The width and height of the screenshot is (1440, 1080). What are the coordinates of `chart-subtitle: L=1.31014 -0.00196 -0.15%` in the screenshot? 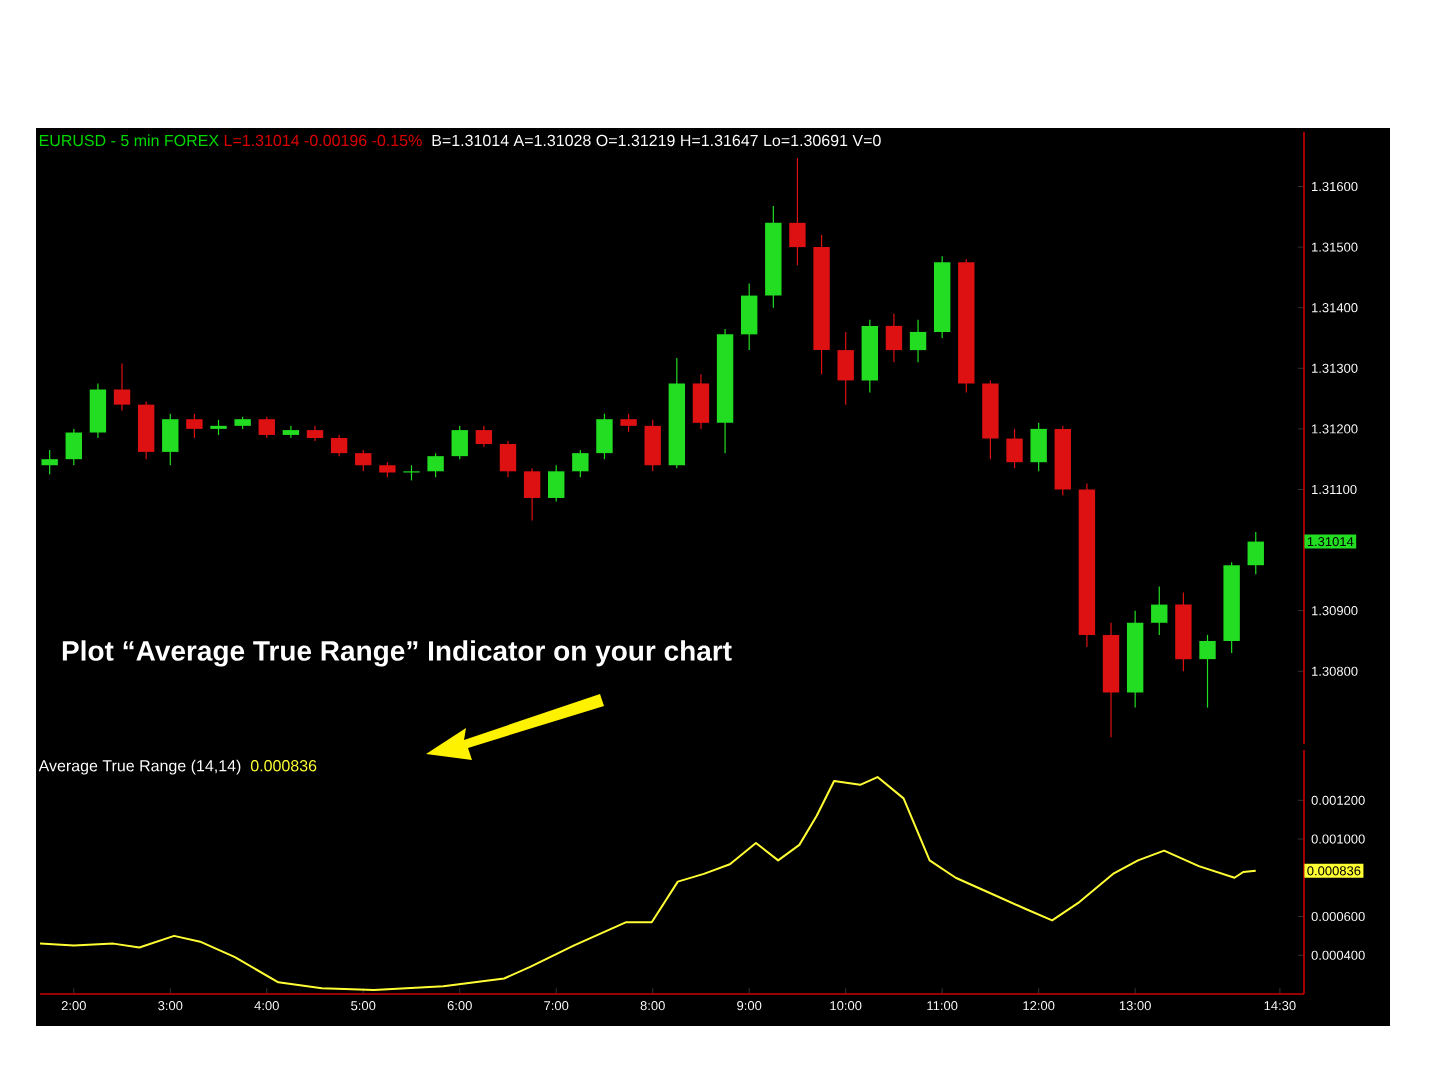 It's located at (323, 140).